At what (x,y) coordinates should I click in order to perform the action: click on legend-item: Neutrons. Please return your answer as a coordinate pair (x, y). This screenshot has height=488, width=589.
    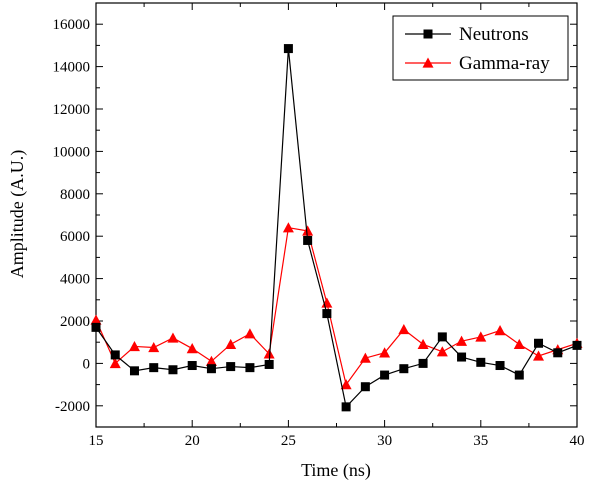
    Looking at the image, I should click on (467, 34).